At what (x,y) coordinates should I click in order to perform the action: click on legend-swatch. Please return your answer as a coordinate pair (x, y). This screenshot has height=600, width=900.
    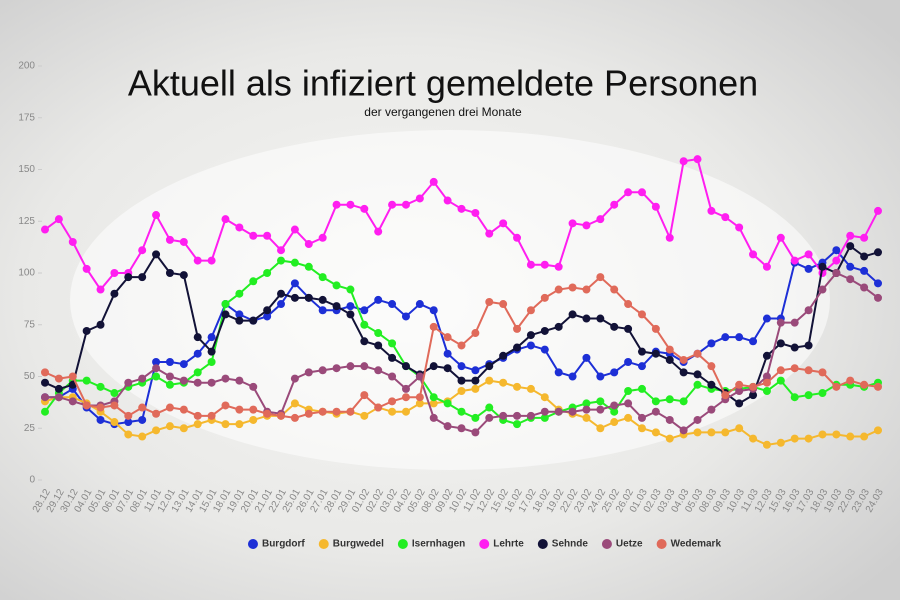
    Looking at the image, I should click on (252, 544).